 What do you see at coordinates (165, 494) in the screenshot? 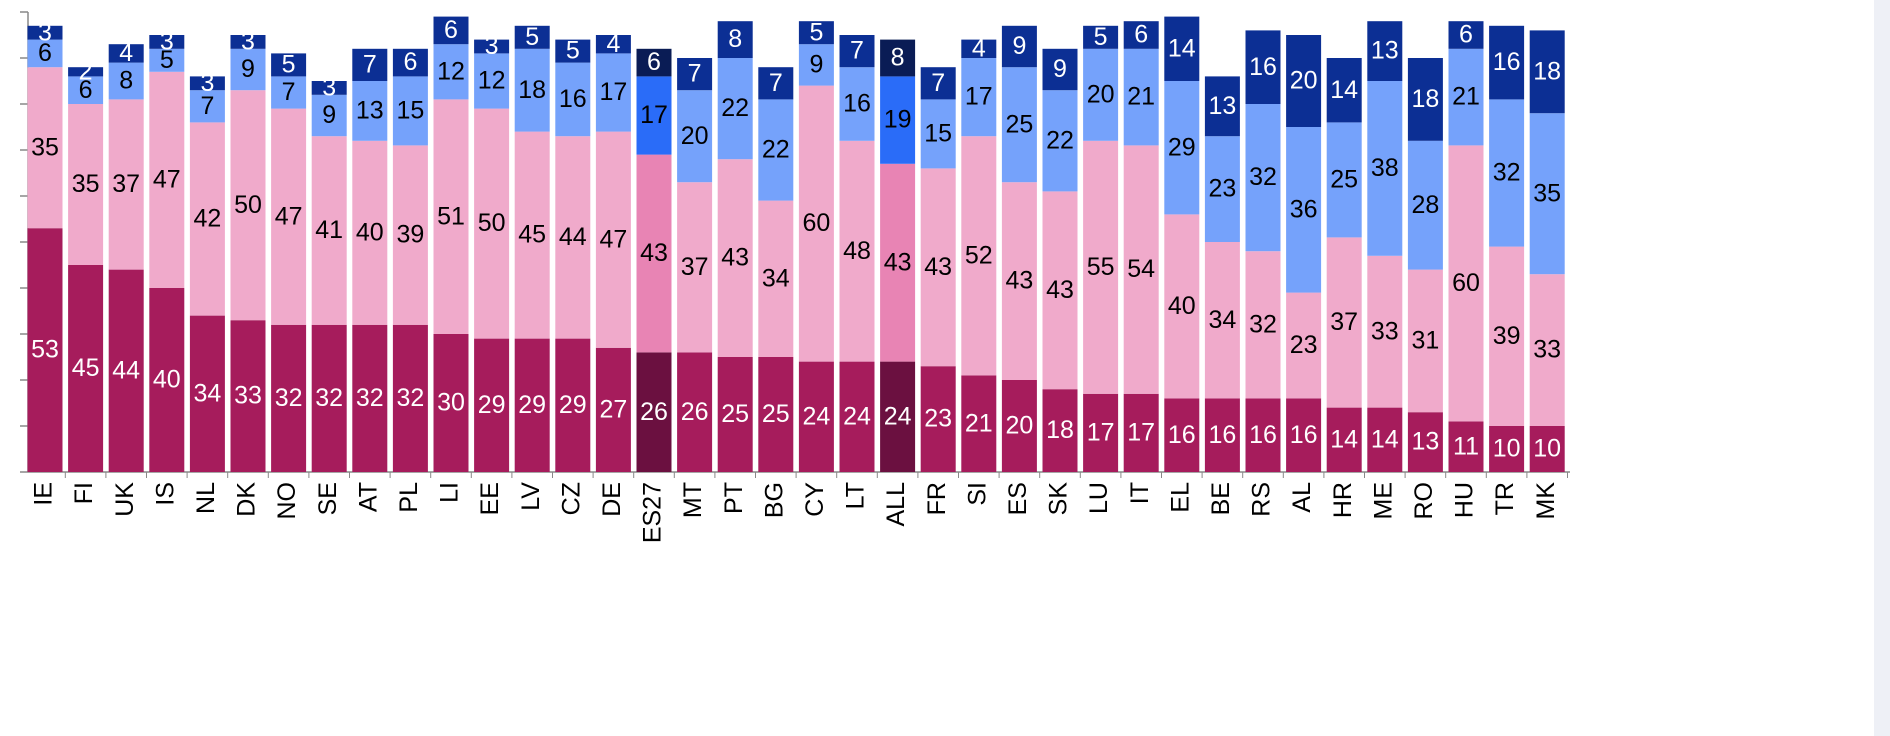
I see `x-tick-label: IS` at bounding box center [165, 494].